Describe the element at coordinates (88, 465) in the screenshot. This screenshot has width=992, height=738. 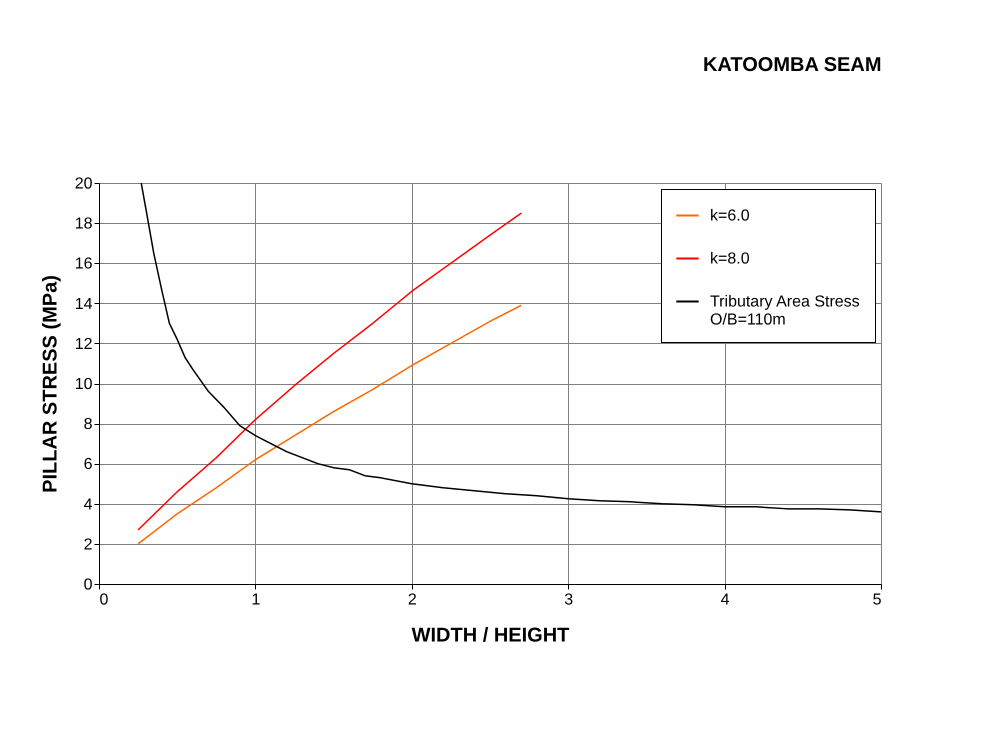
I see `y-tick-label: 6` at that location.